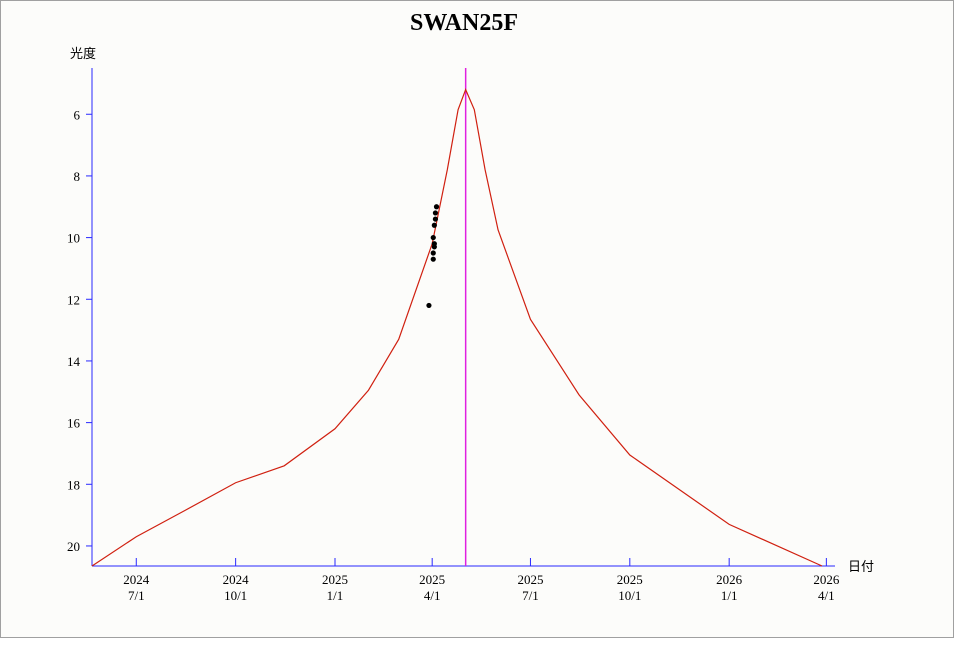 The width and height of the screenshot is (954, 646). What do you see at coordinates (464, 23) in the screenshot?
I see `chart-title: SWAN25F` at bounding box center [464, 23].